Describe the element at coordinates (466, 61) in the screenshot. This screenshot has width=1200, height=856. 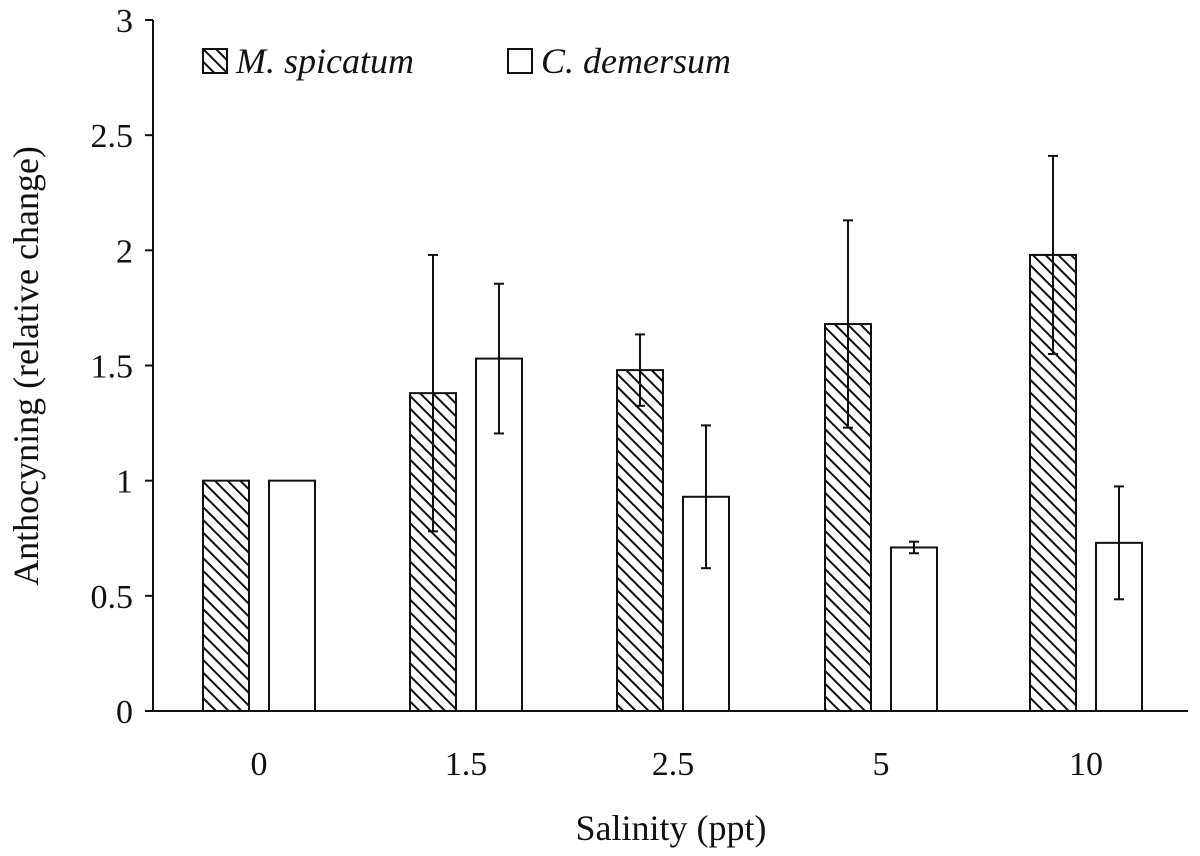
I see `legend: M. spicatum C. demersum` at that location.